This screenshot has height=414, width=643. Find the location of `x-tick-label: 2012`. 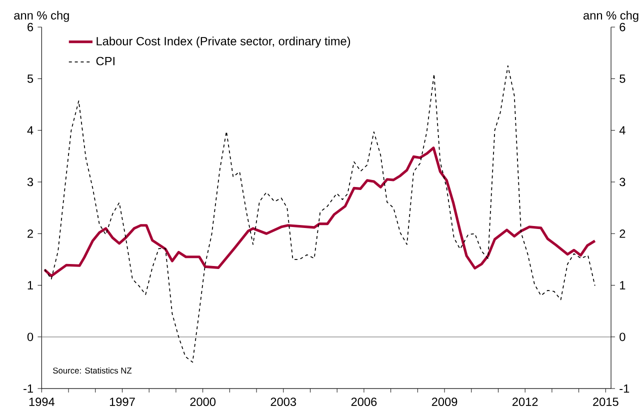

x-tick-label: 2012 is located at coordinates (525, 402).